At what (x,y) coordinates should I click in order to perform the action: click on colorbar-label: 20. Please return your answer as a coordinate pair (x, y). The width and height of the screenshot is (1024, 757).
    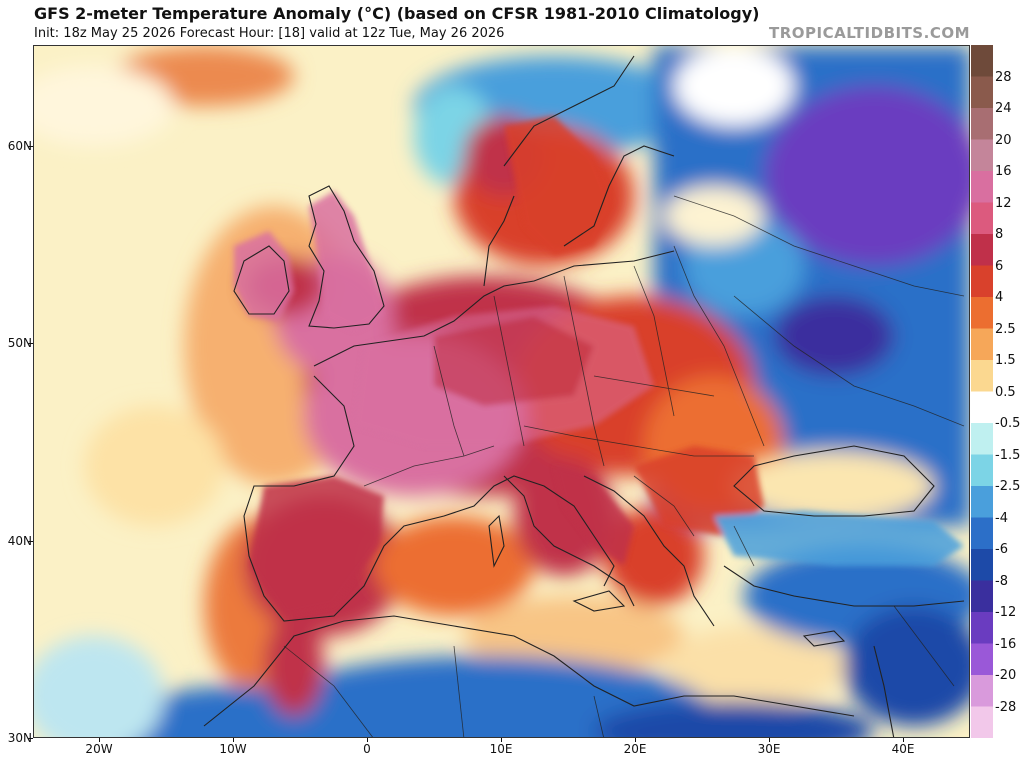
    Looking at the image, I should click on (1003, 140).